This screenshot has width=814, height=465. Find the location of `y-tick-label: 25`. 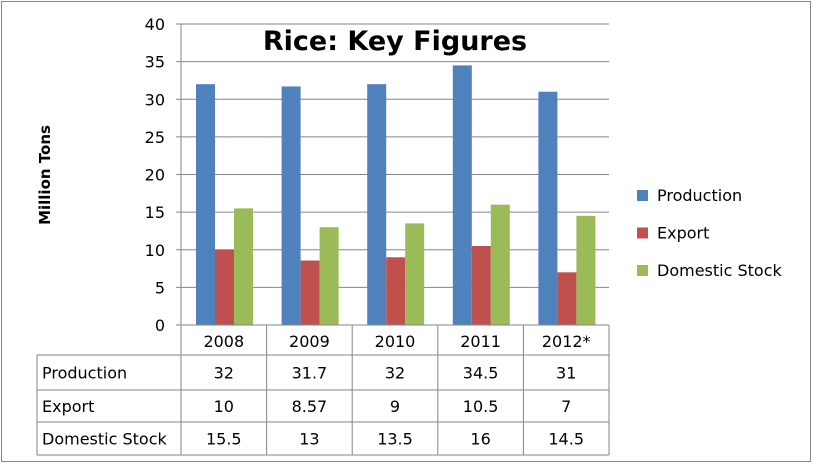

y-tick-label: 25 is located at coordinates (155, 137).